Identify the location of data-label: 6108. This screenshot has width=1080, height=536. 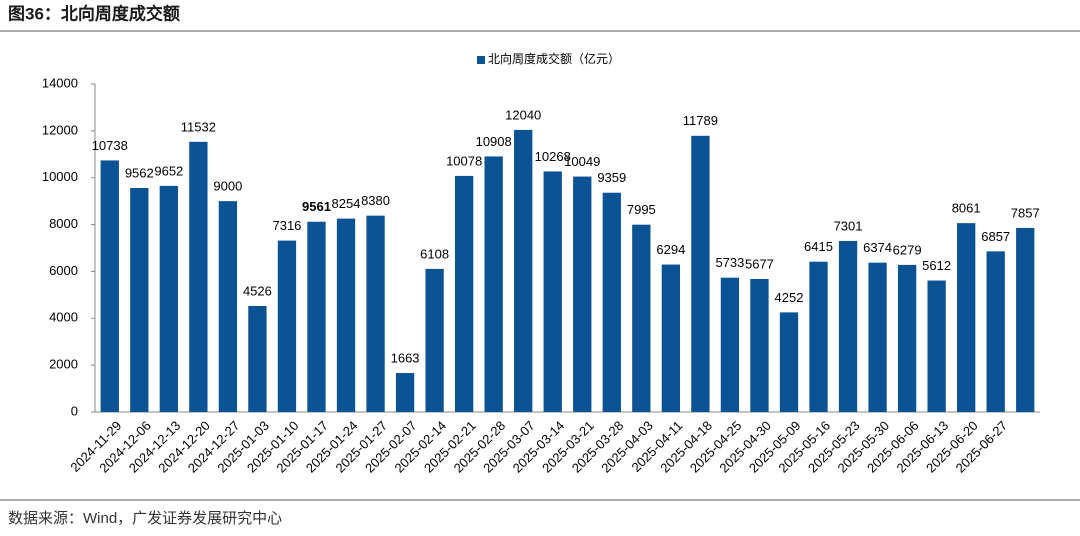
(434, 253).